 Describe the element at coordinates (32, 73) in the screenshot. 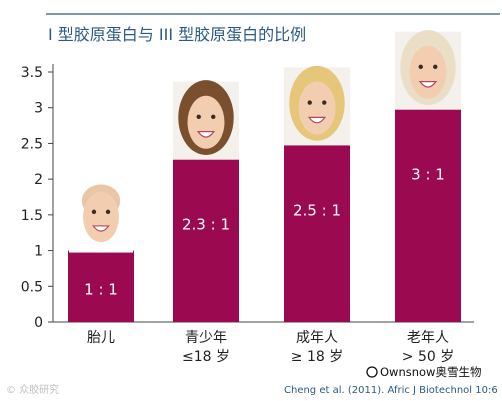

I see `y-tick-label: 3.5` at that location.